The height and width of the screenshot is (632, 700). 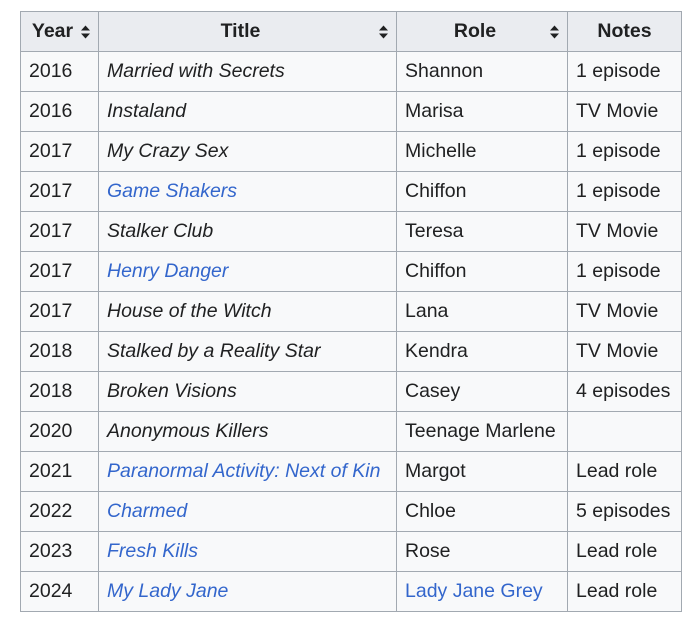 I want to click on title-cell: Charmed, so click(x=247, y=511).